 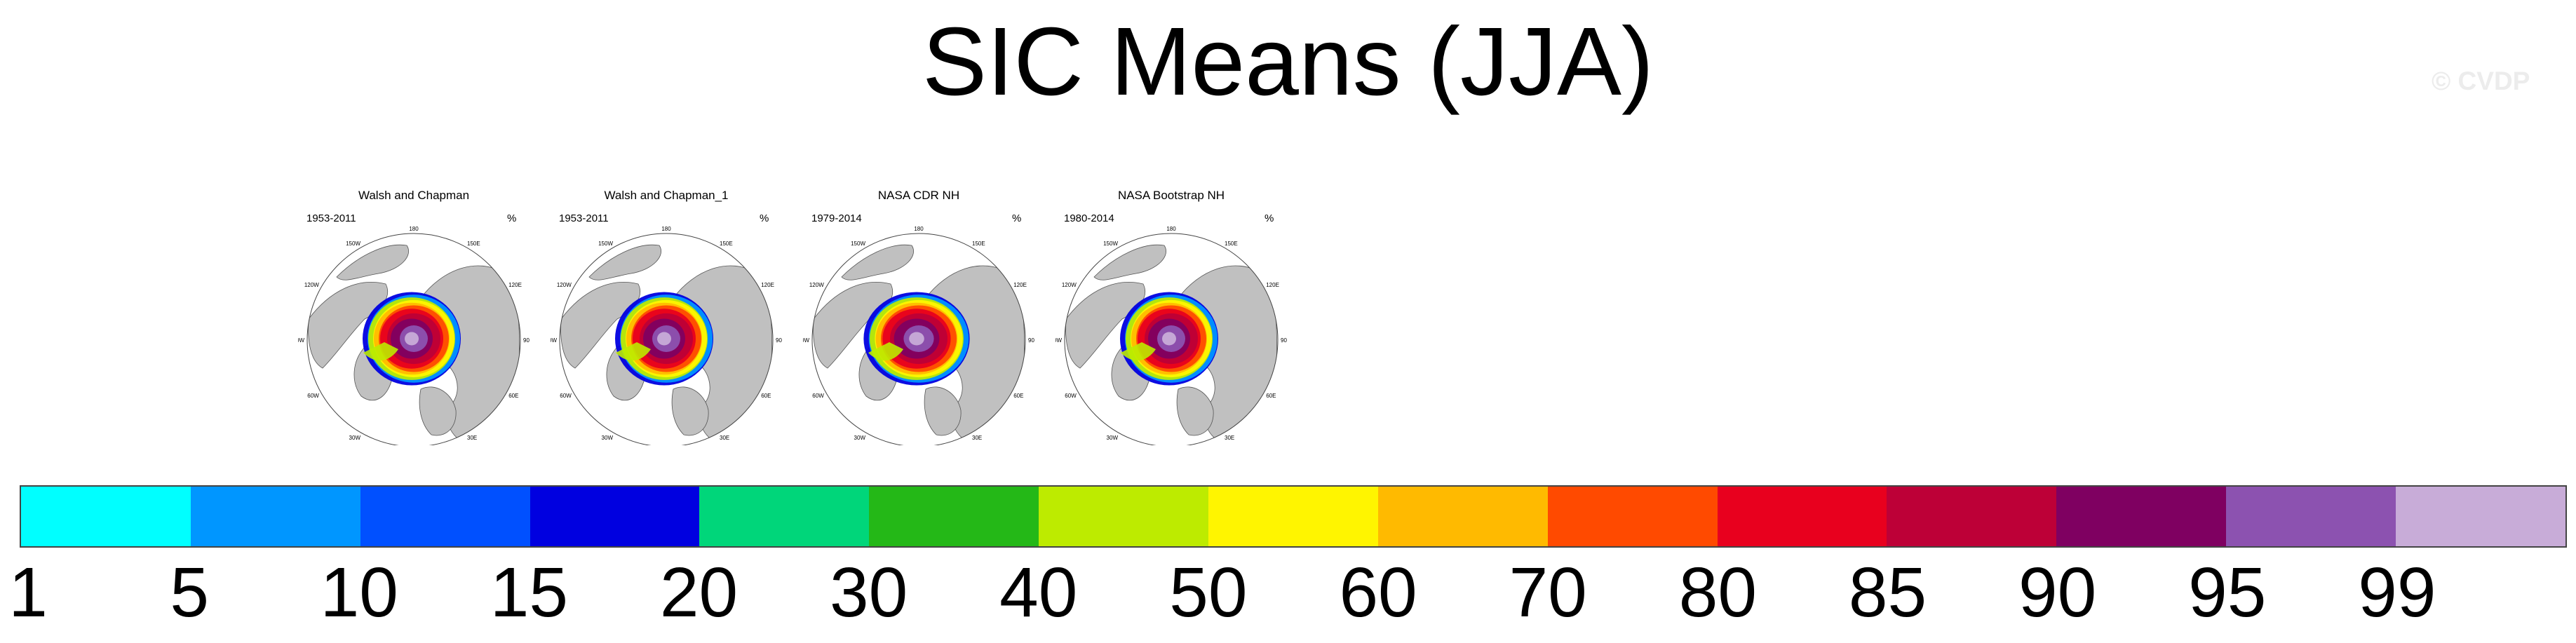 I want to click on panel-years: 1979-2014, so click(x=836, y=218).